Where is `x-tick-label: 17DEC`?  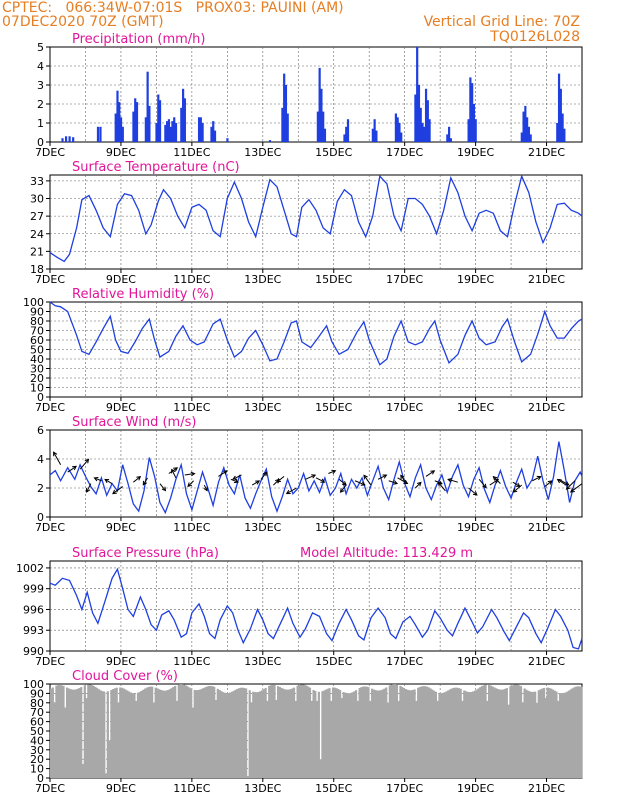
x-tick-label: 17DEC is located at coordinates (404, 788).